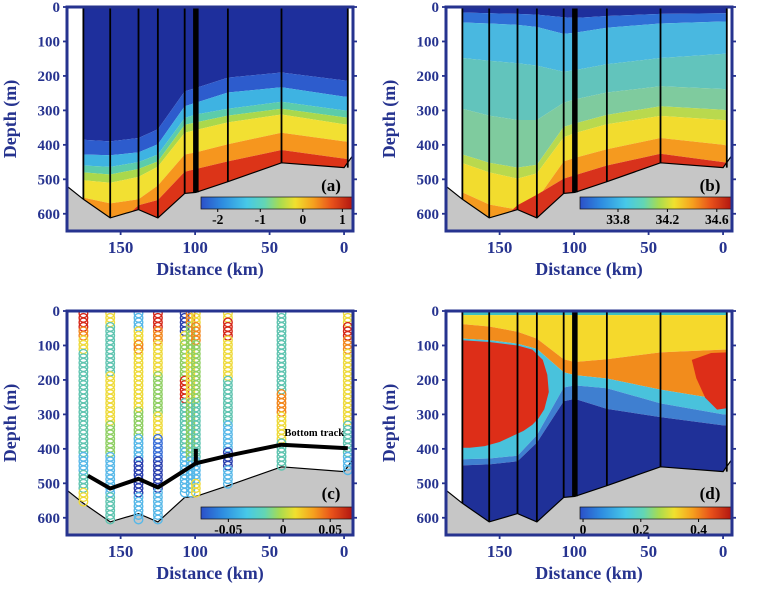  What do you see at coordinates (209, 269) in the screenshot?
I see `x-axis-title-a: Distance (km)` at bounding box center [209, 269].